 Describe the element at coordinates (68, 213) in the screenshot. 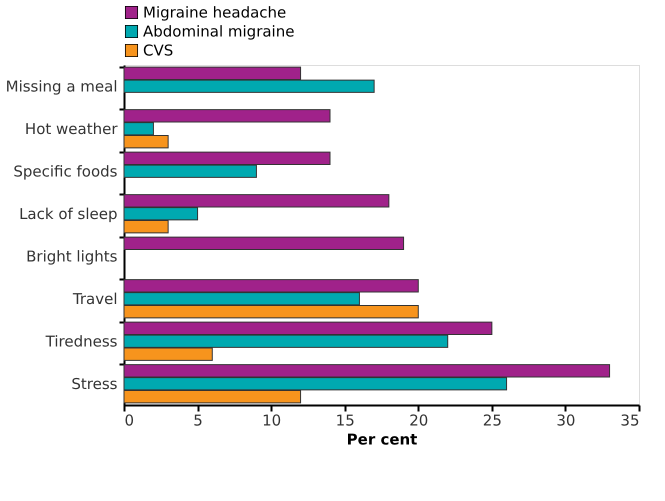

I see `y-tick-label: Lack of sleep` at that location.